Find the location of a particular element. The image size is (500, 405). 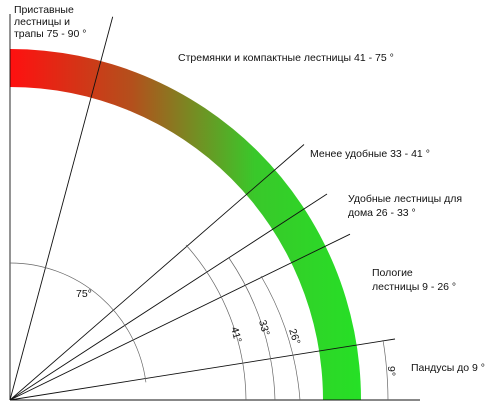

label-gentle: Пологие лестницы 9 - 26 ° is located at coordinates (414, 280).